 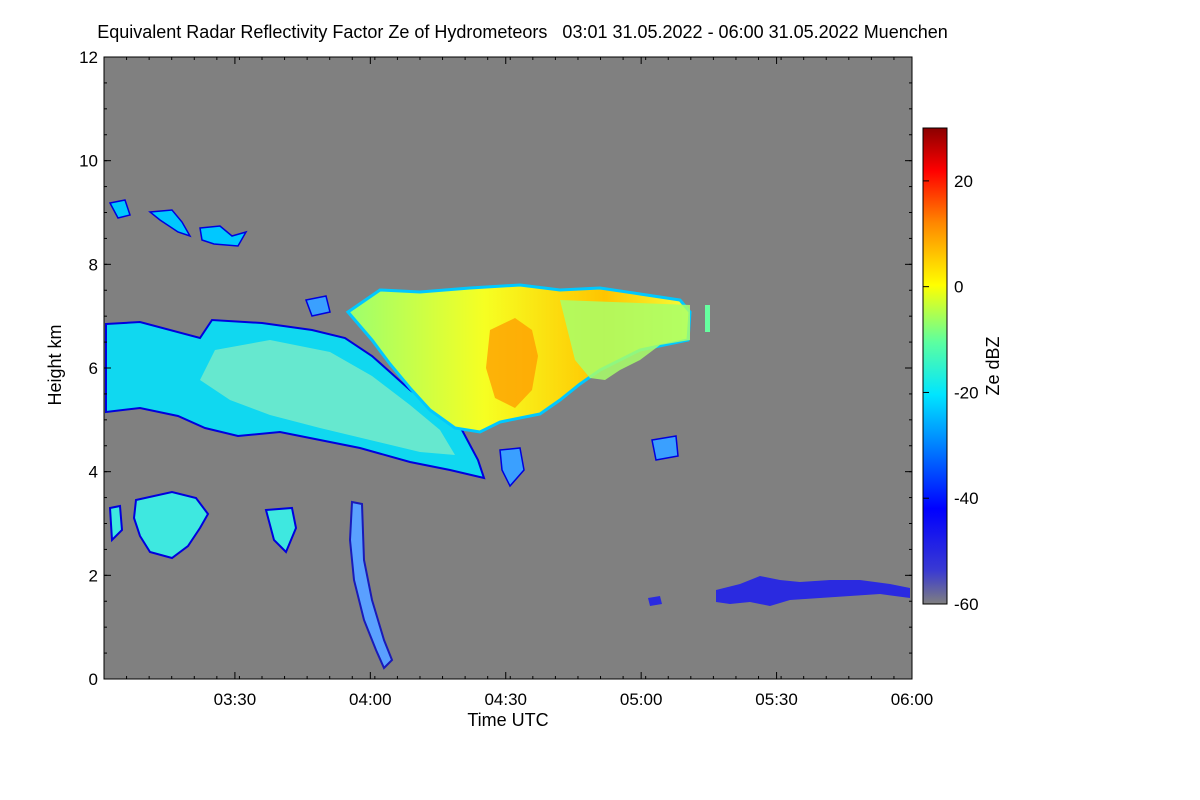 What do you see at coordinates (935, 366) in the screenshot?
I see `colorbar-gradient` at bounding box center [935, 366].